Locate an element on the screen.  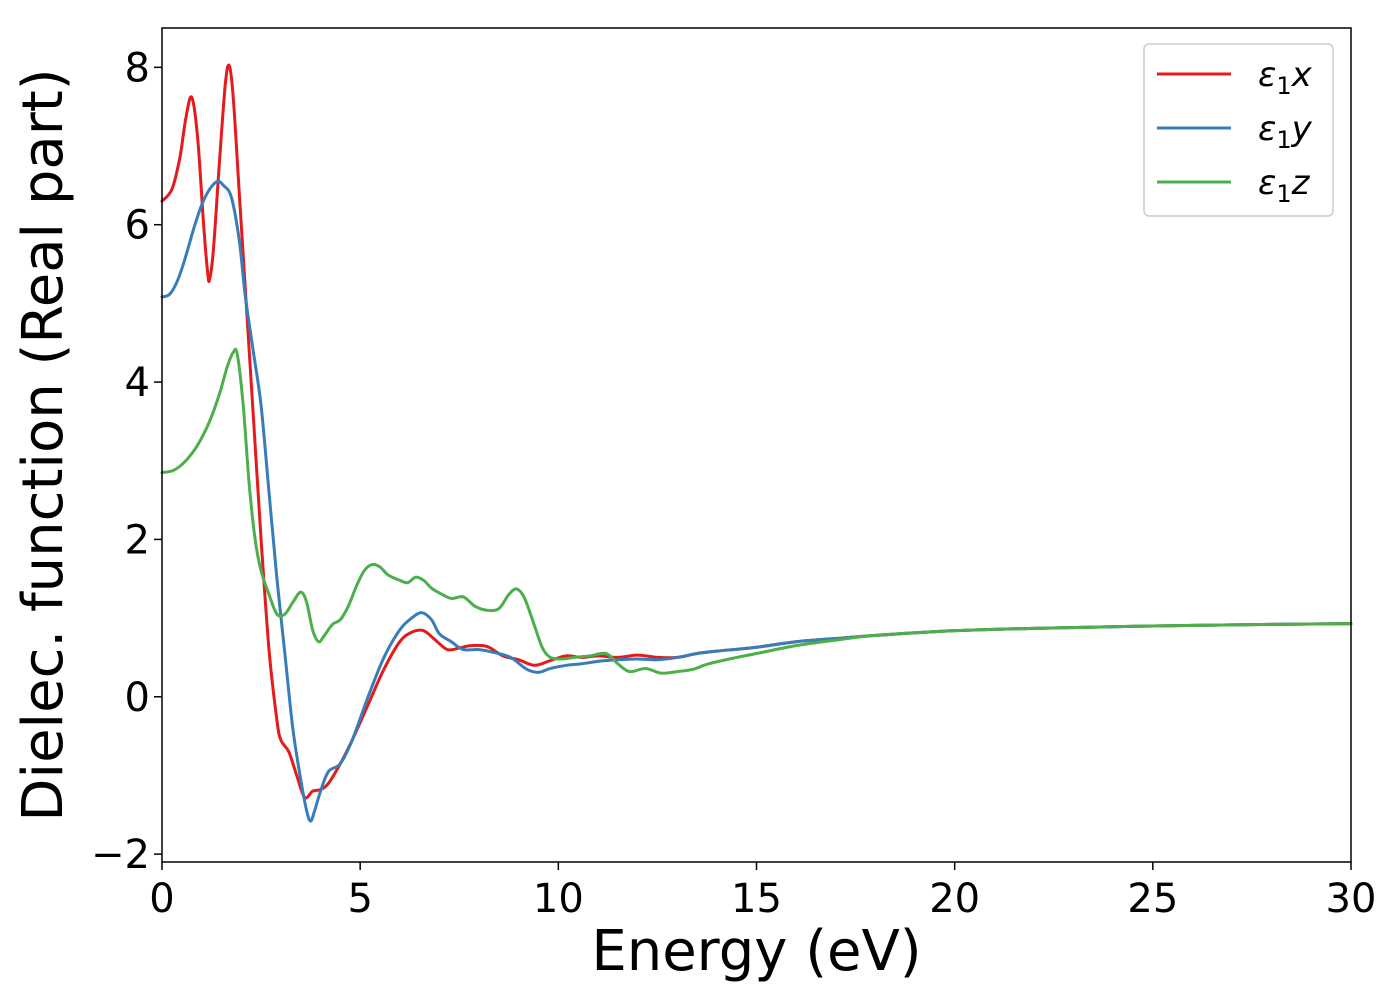
x-tick-label: 20 is located at coordinates (954, 899).